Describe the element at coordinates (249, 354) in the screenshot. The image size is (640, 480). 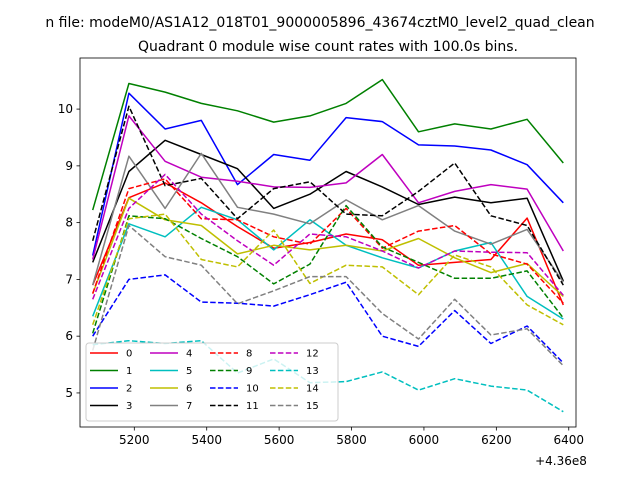
I see `legend-label-8: 8` at that location.